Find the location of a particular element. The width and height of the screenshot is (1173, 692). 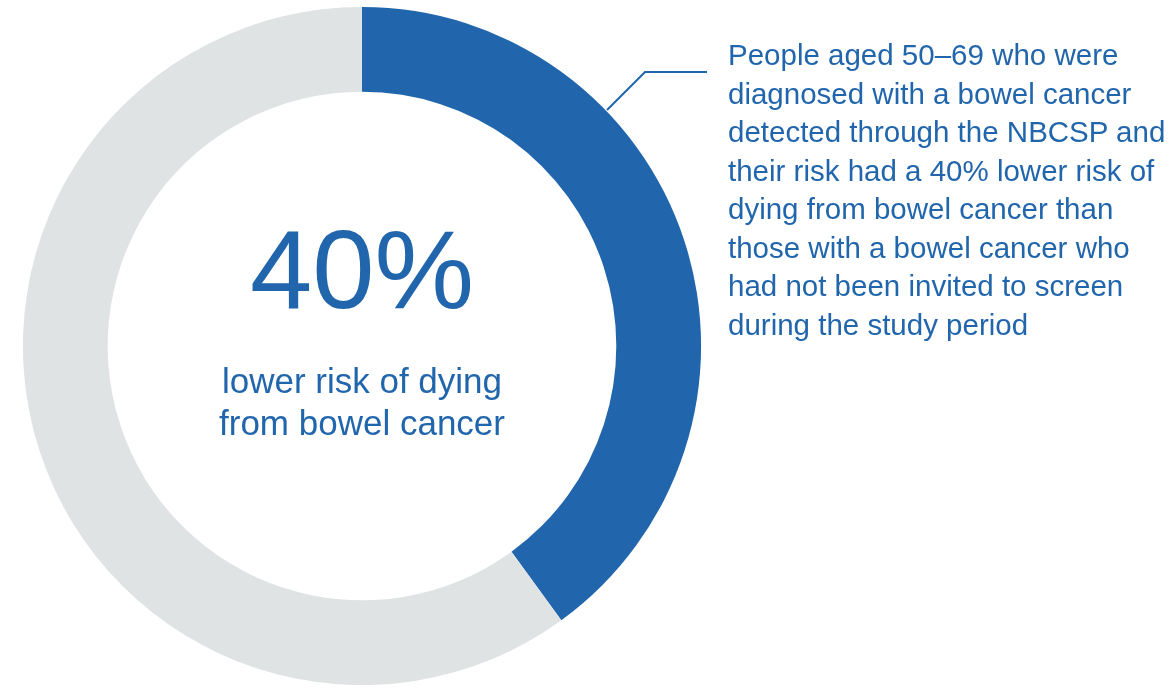

text: lower risk of dying from bowel cancer is located at coordinates (362, 402).